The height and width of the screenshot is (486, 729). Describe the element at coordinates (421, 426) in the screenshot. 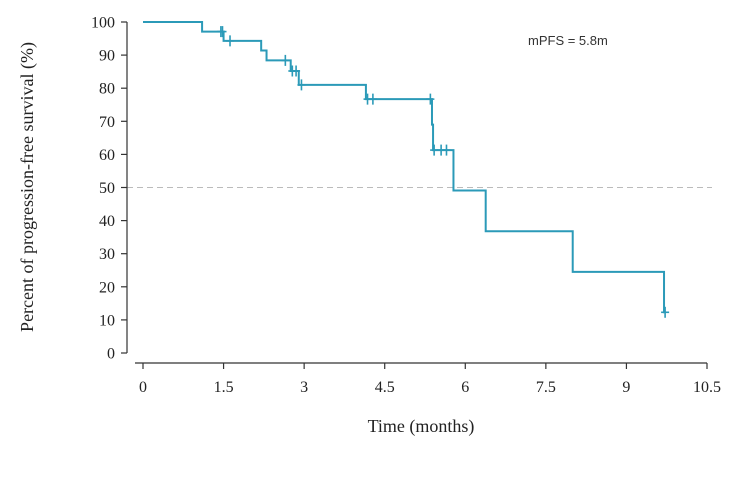

I see `x-axis-title: Time (months)` at that location.